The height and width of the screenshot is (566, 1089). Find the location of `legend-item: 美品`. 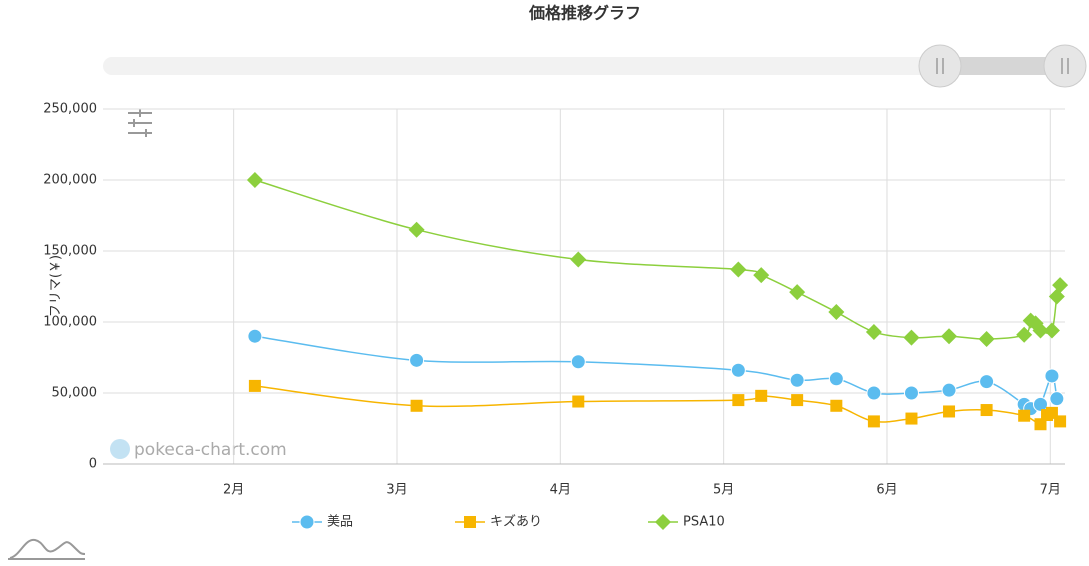

legend-item: 美品 is located at coordinates (322, 522).